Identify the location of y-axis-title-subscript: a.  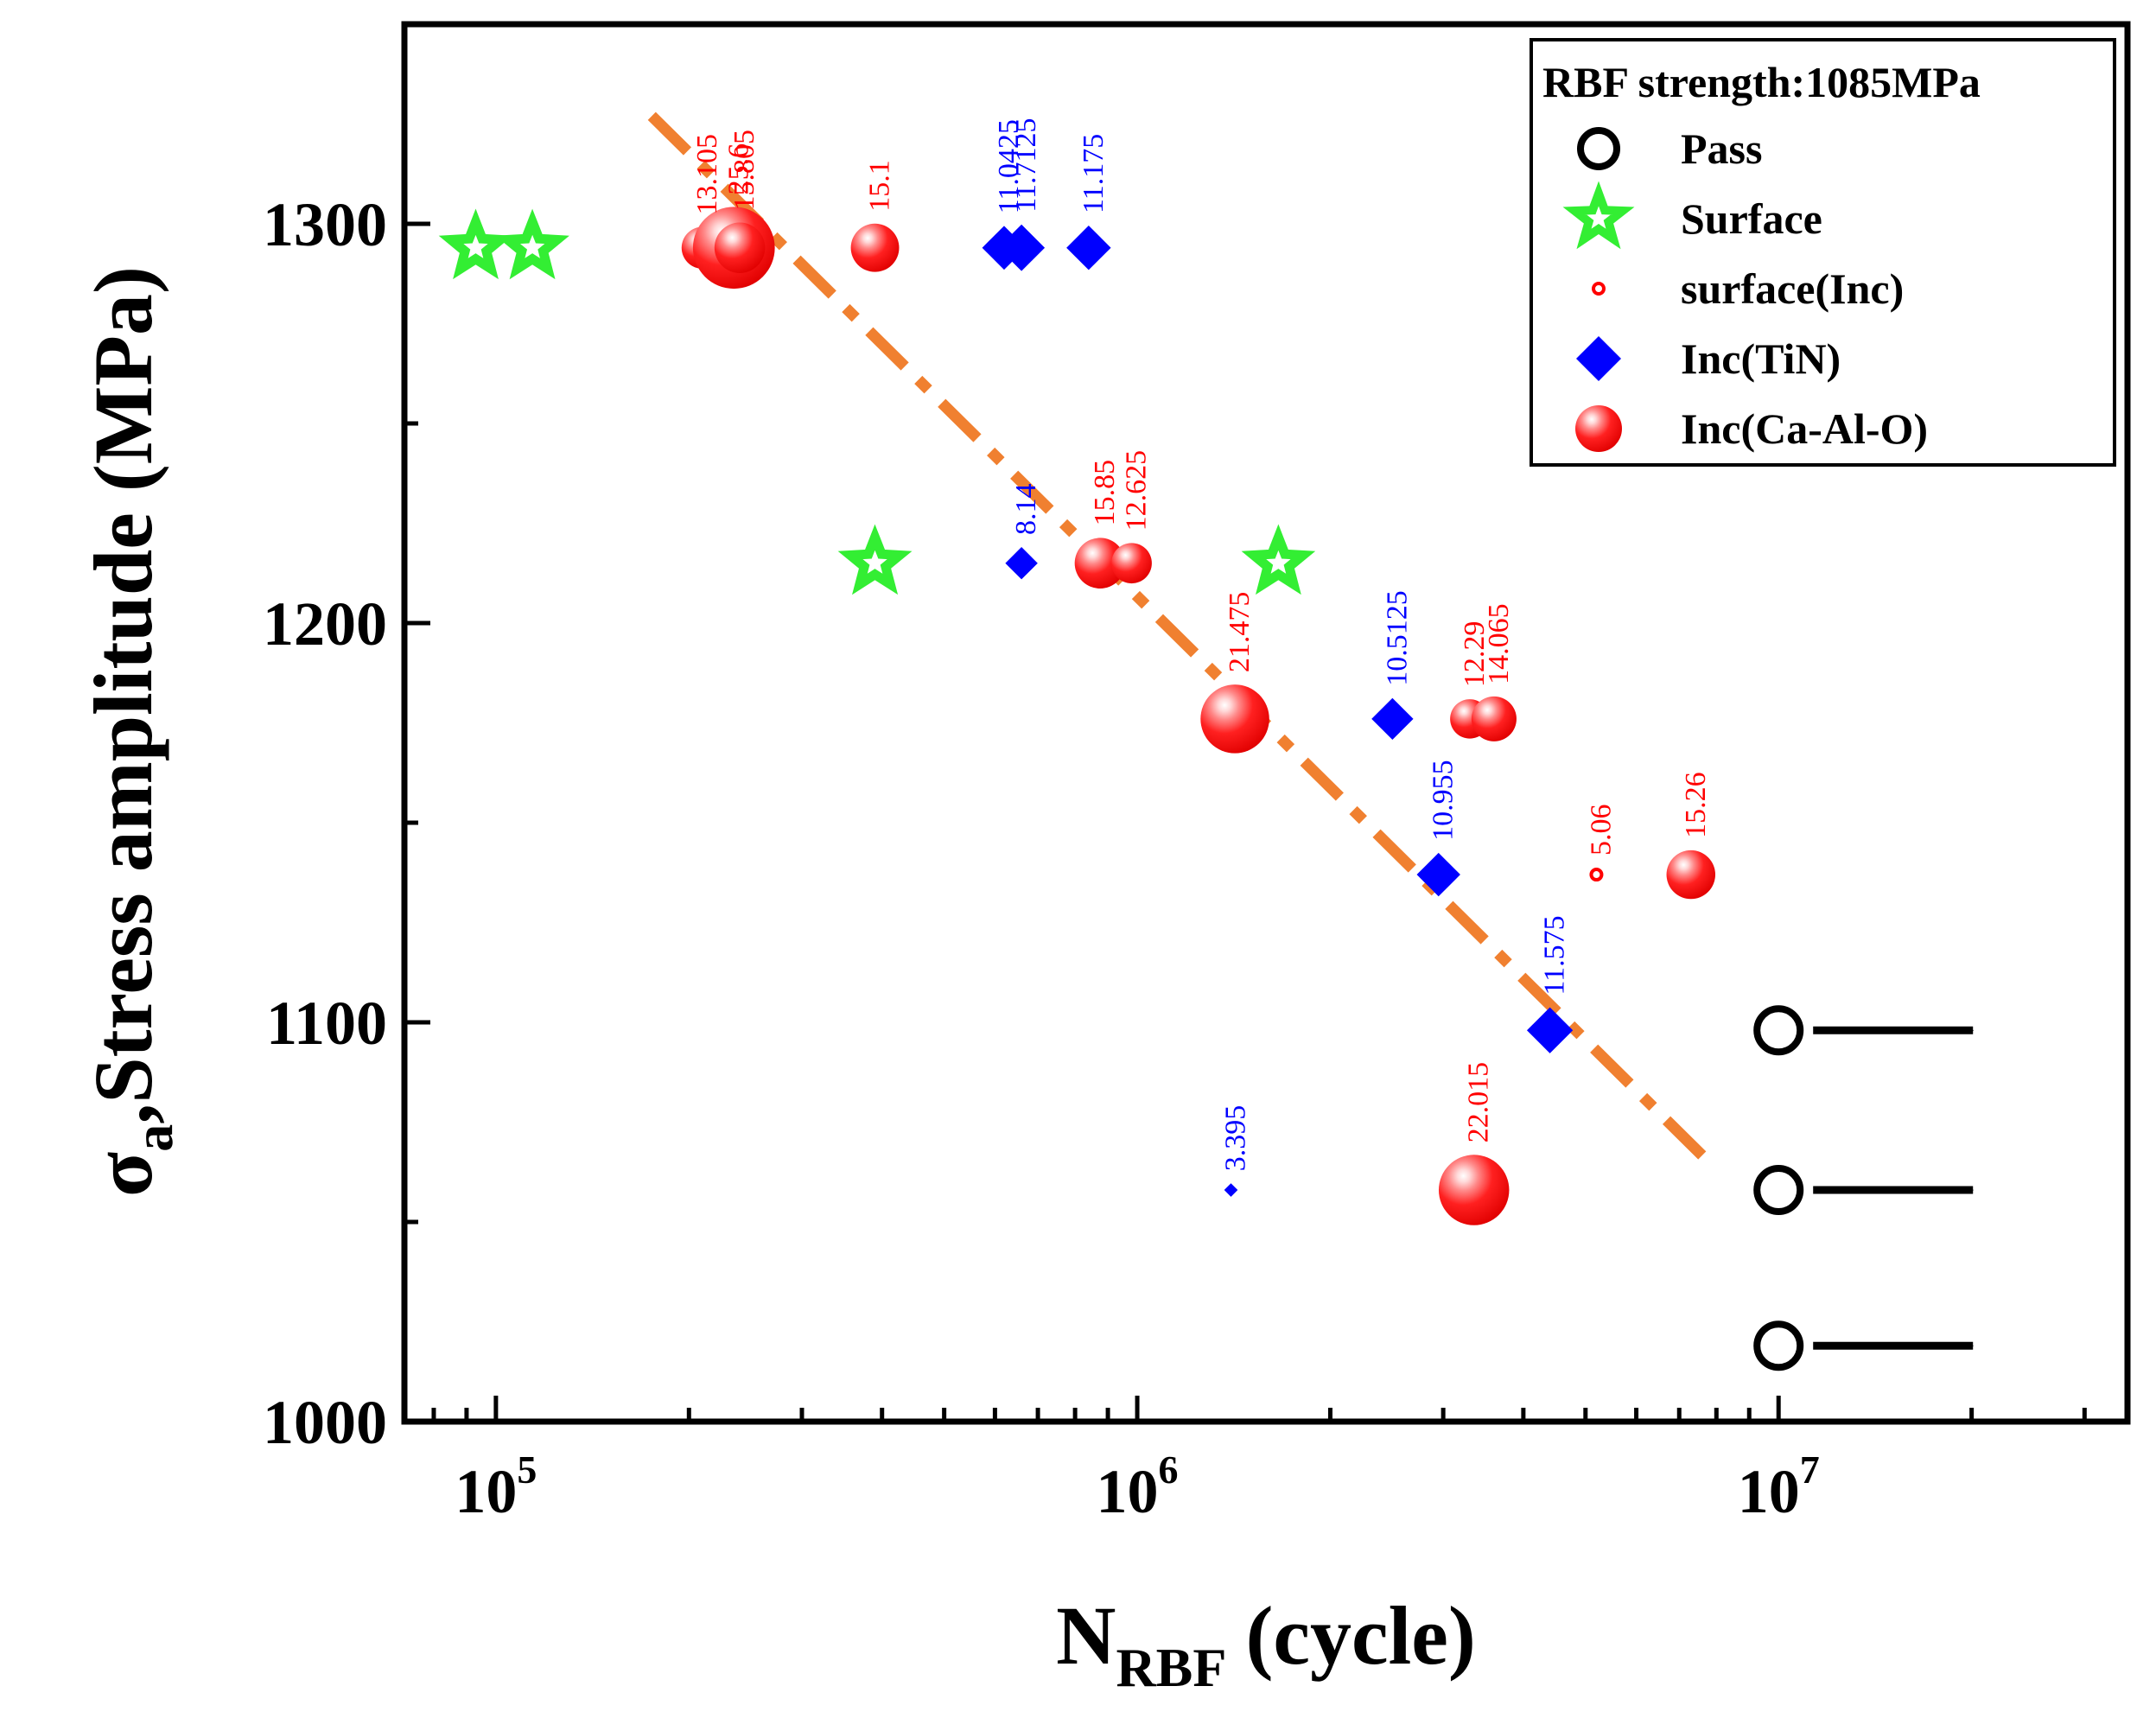
(153, 1138).